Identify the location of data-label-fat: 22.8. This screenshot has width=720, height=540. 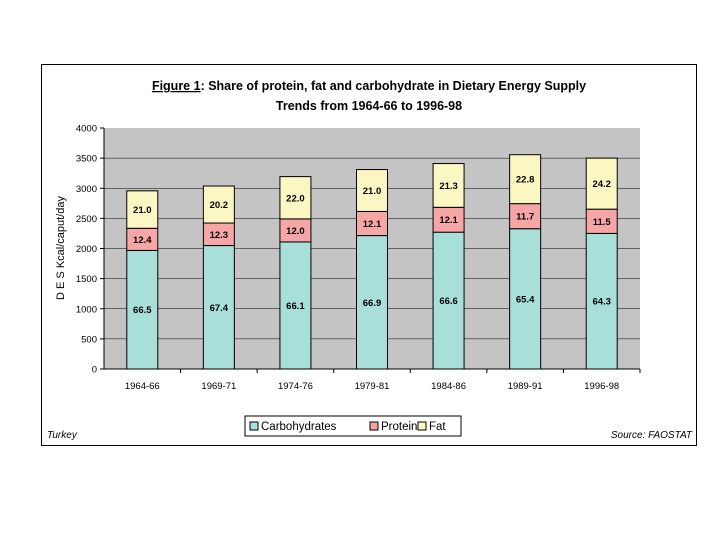
(525, 180).